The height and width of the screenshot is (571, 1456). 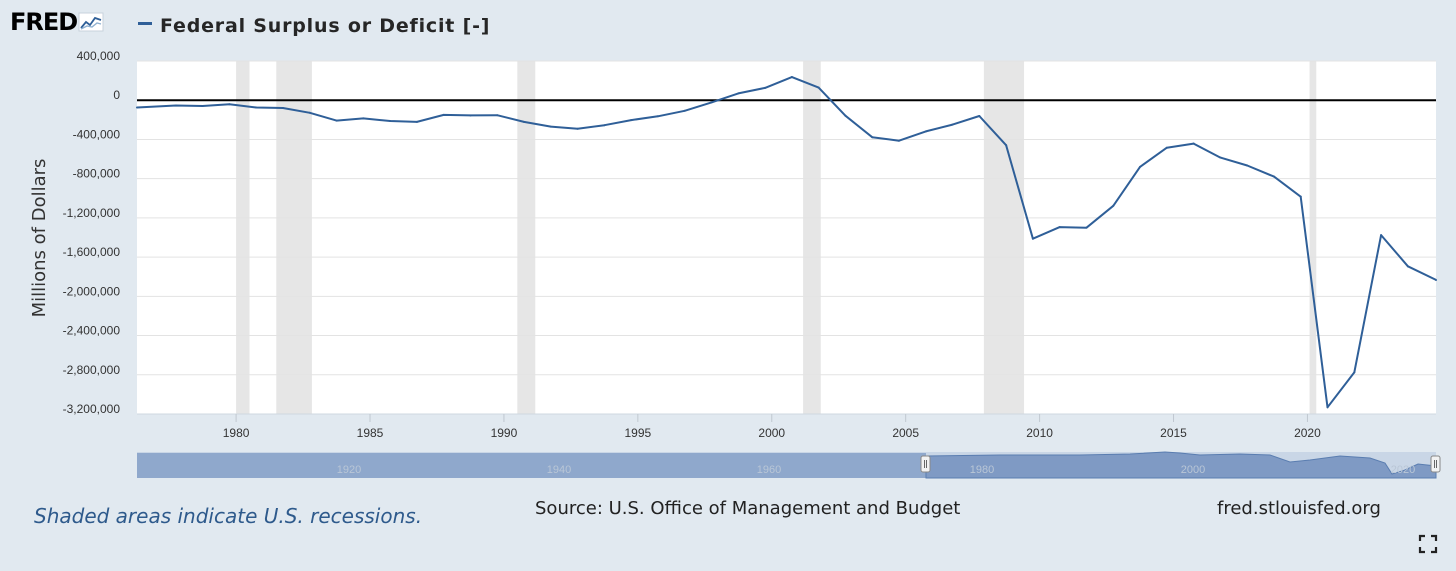 What do you see at coordinates (769, 470) in the screenshot?
I see `navigator-tick-label: 1960` at bounding box center [769, 470].